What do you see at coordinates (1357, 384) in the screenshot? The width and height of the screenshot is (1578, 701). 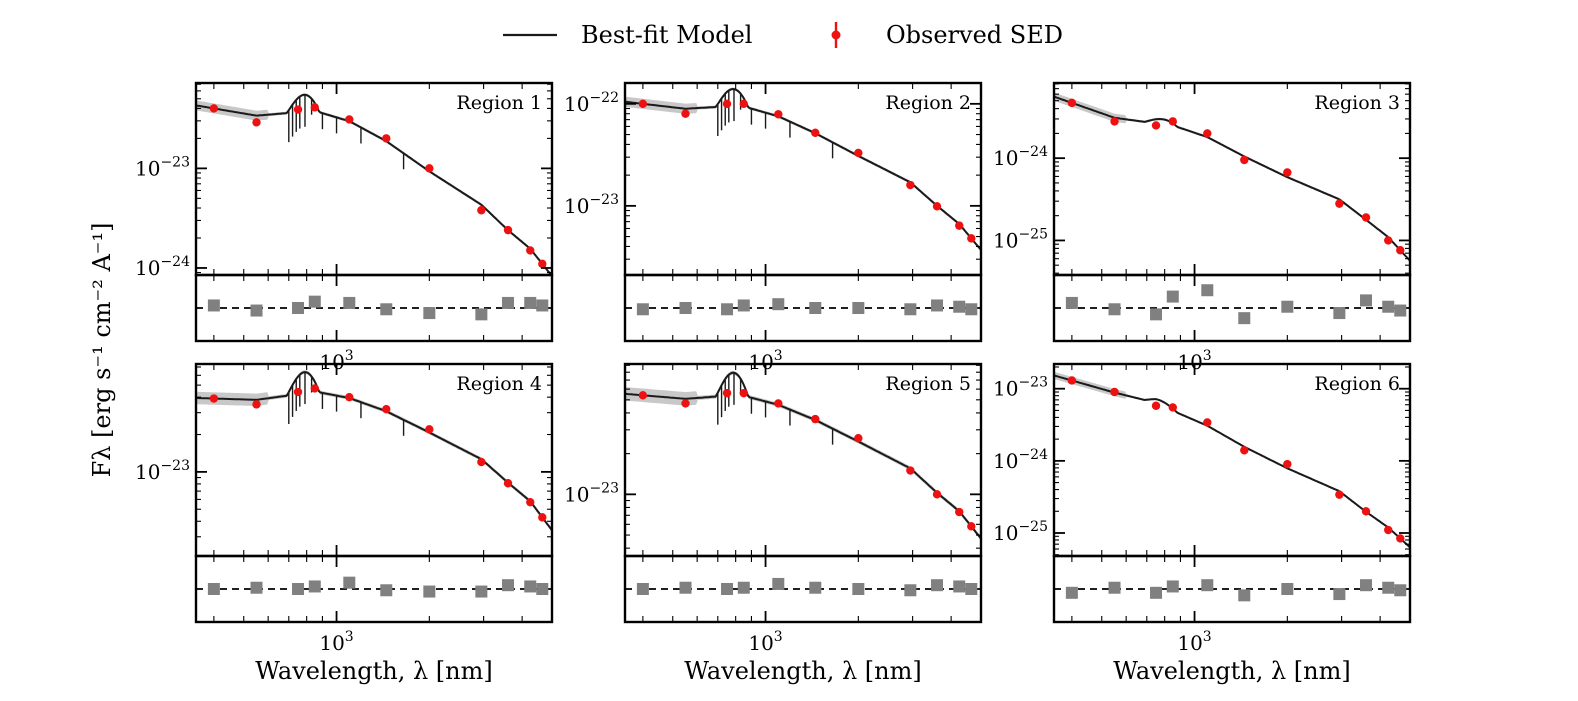 I see `region-label: Region 6` at bounding box center [1357, 384].